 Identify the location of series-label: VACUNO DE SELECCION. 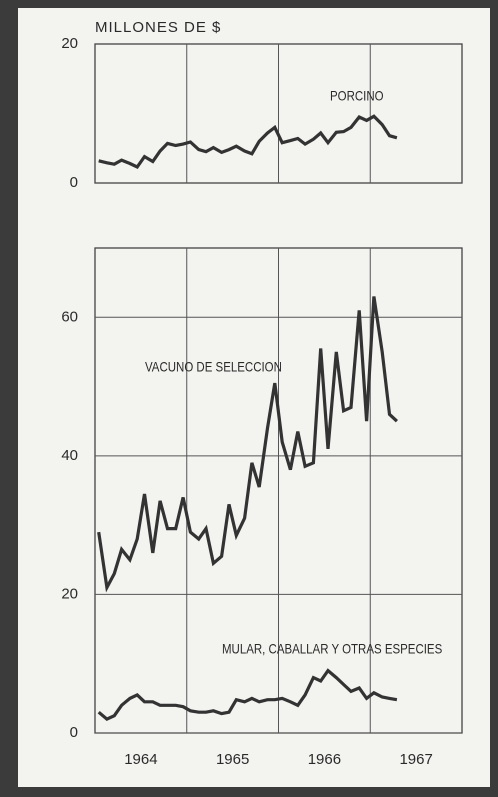
(213, 367).